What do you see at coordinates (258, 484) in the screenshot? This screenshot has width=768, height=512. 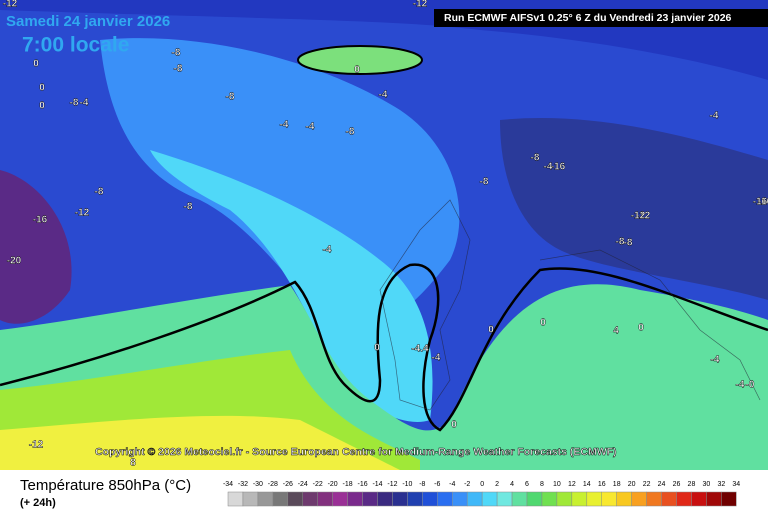 I see `scale-label: -30` at bounding box center [258, 484].